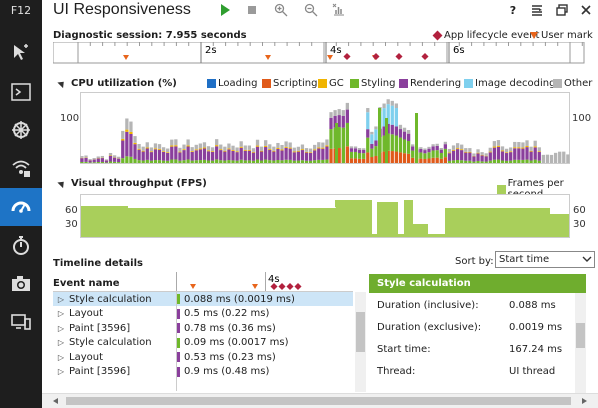 Image resolution: width=598 pixels, height=408 pixels. I want to click on help-icon: ?, so click(513, 10).